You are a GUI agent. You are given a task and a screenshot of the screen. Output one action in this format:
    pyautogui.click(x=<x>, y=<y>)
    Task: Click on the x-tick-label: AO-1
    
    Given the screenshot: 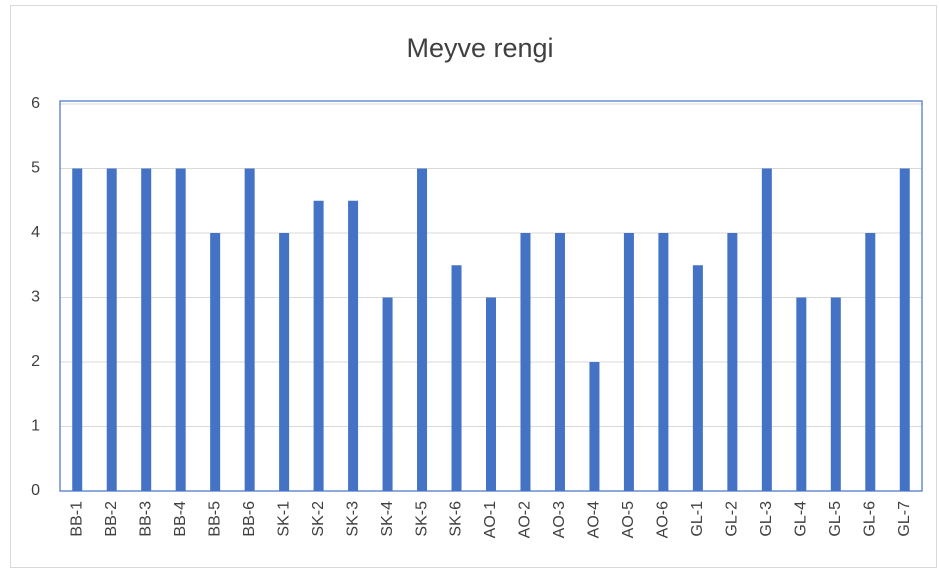 What is the action you would take?
    pyautogui.click(x=490, y=519)
    